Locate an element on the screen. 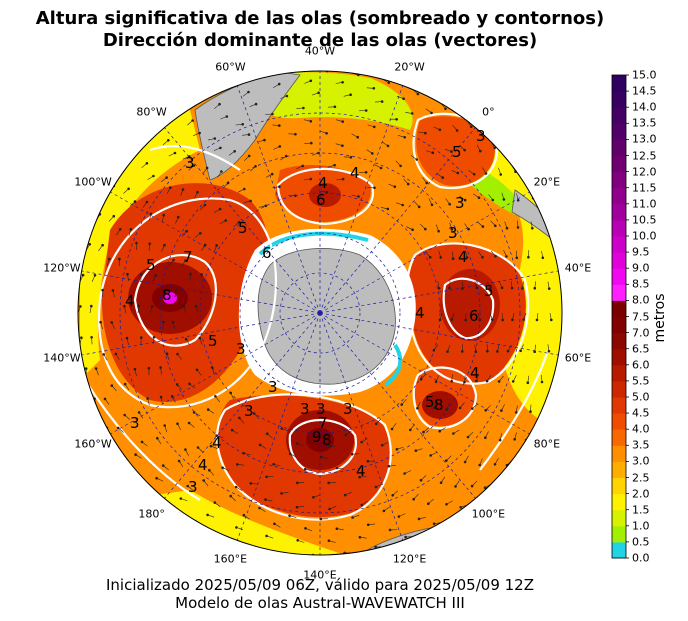 The image size is (688, 621). colorbar-tick-label: 2.5 is located at coordinates (641, 477).